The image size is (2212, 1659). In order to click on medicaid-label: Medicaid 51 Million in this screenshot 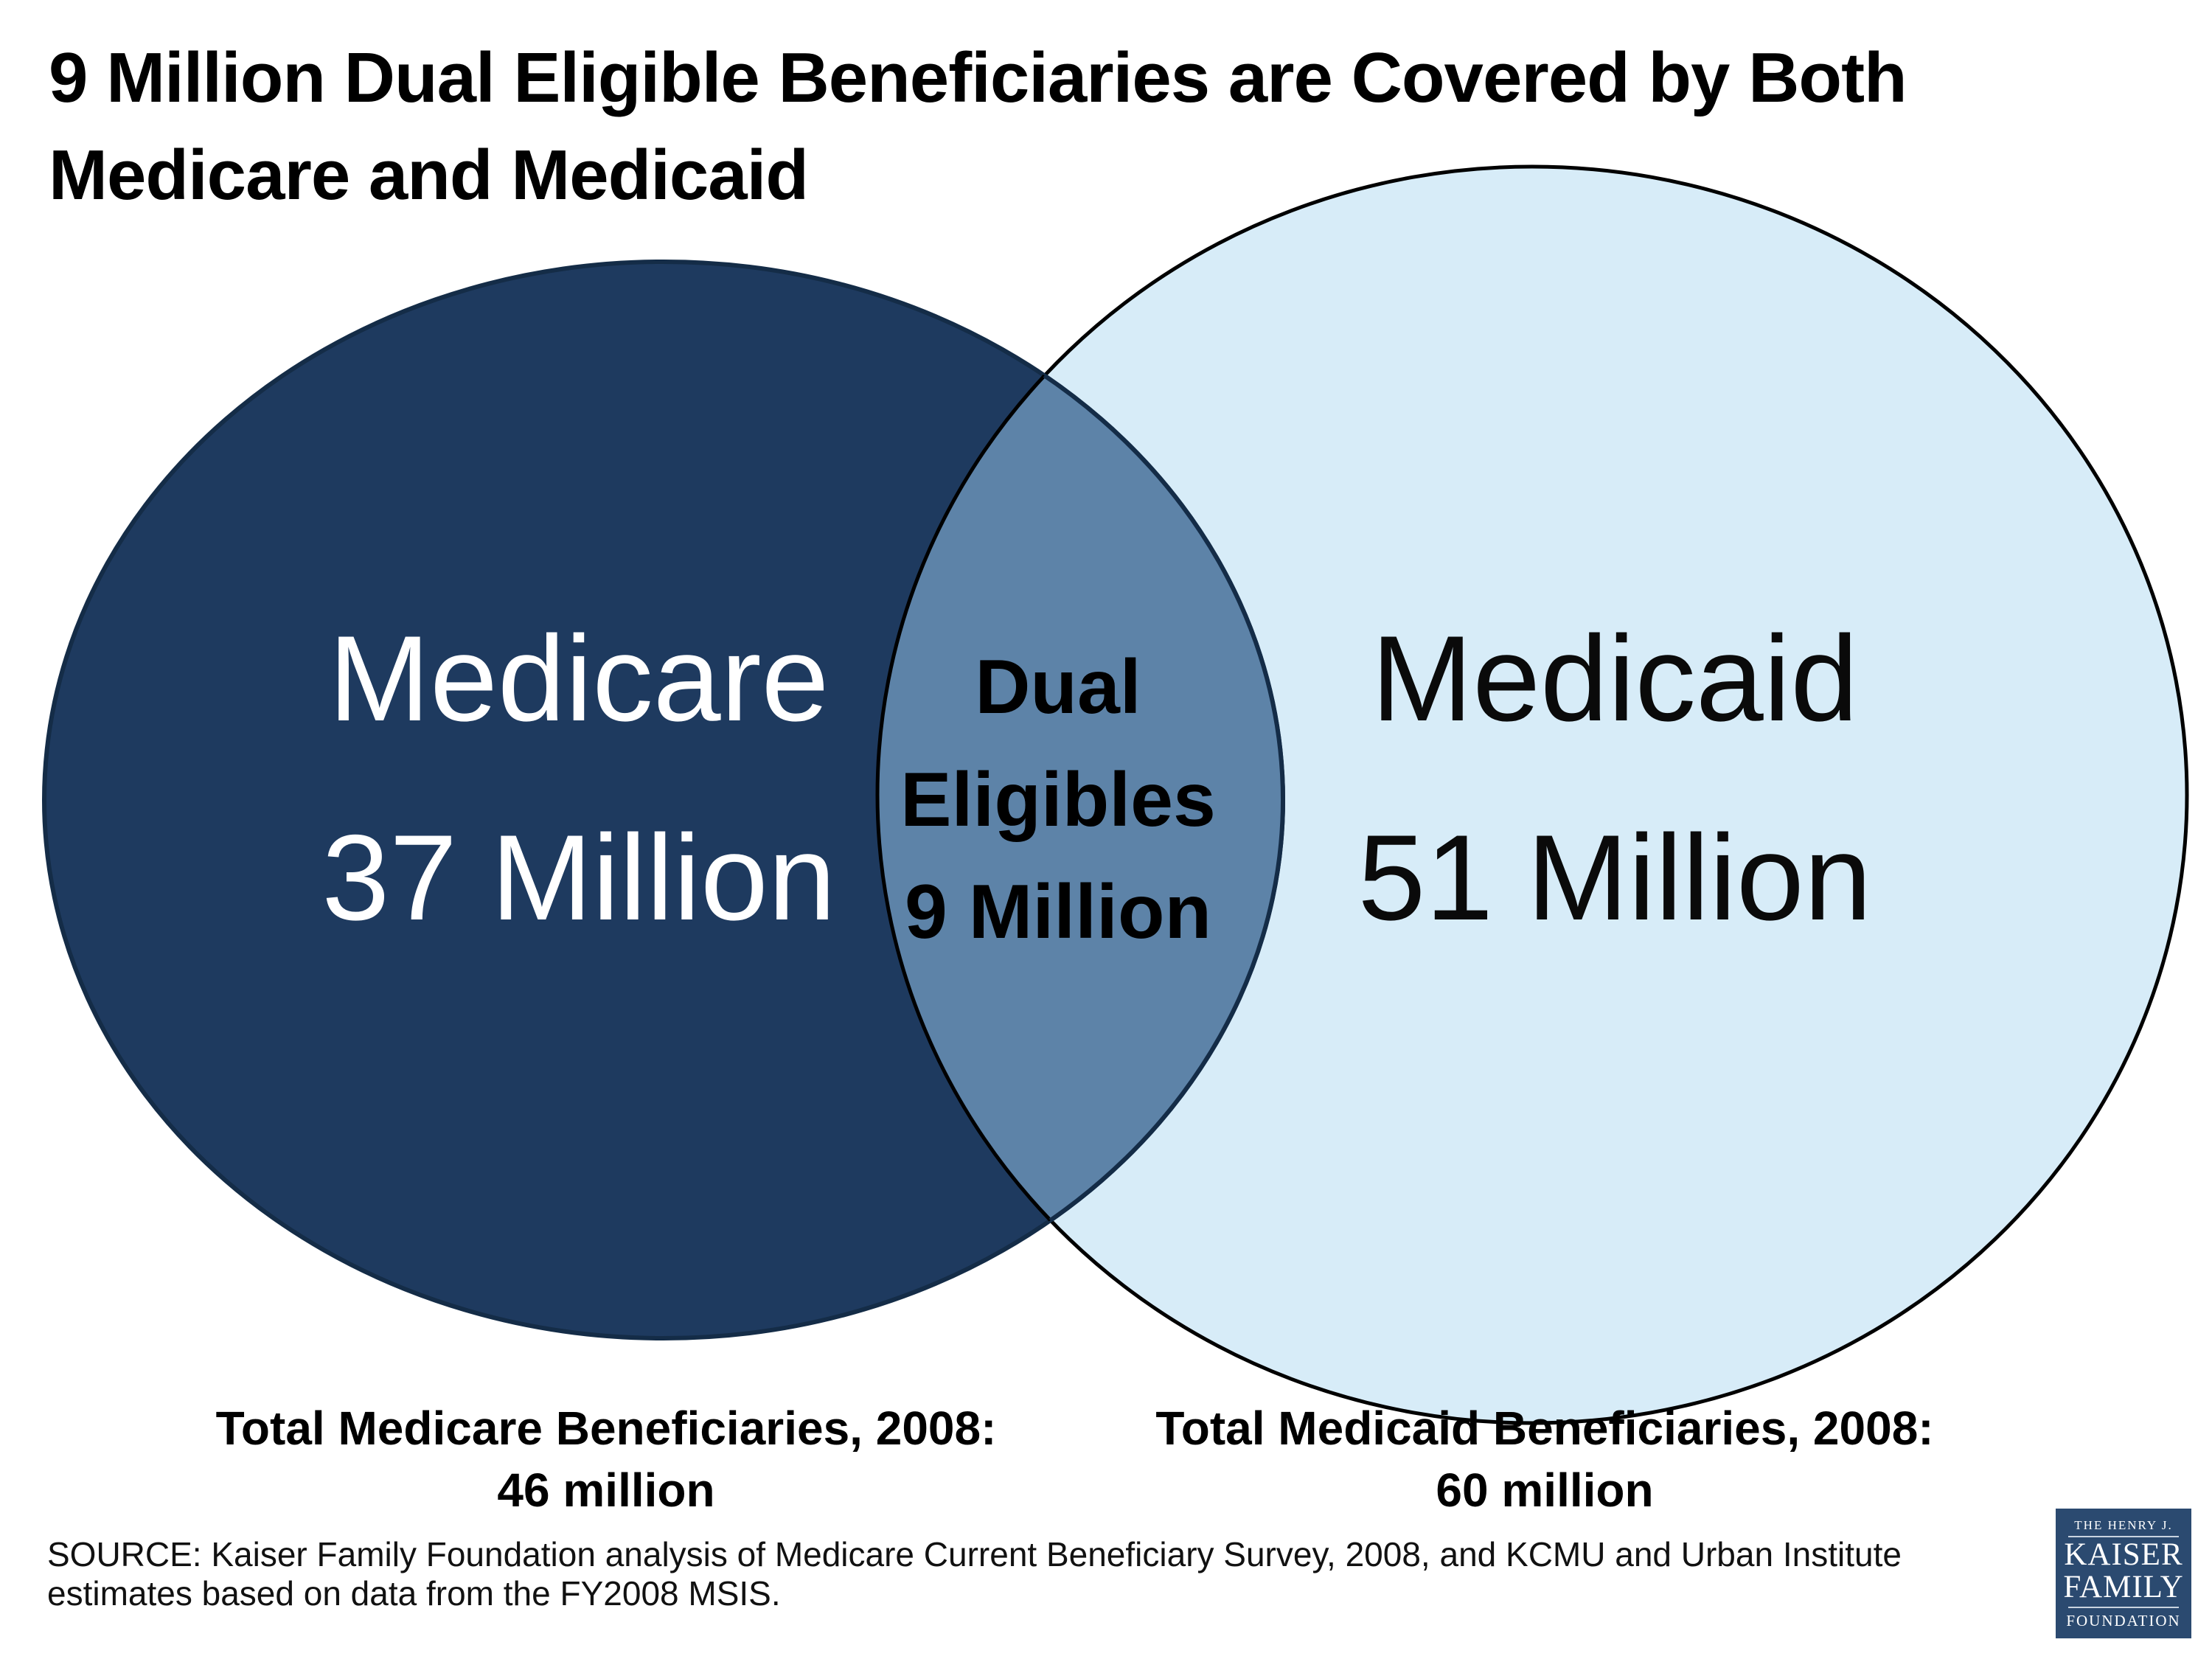, I will do `click(1614, 778)`.